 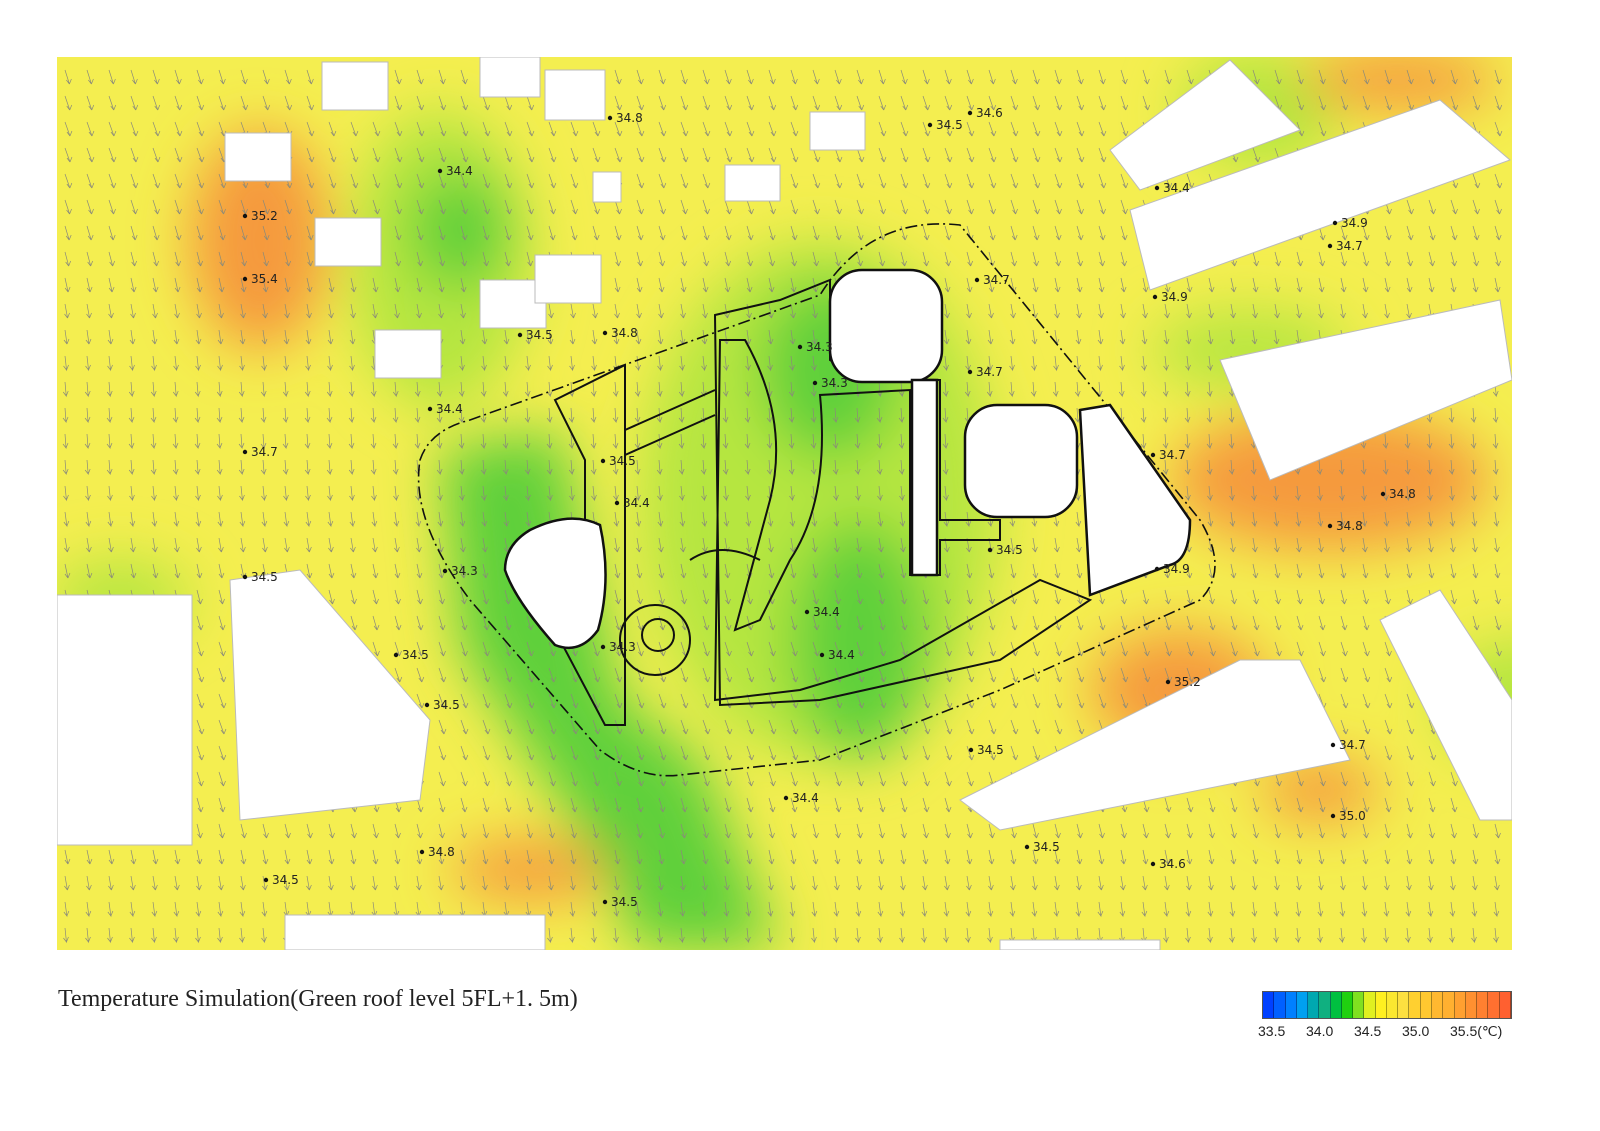 I want to click on svg-text: 34.3, so click(x=464, y=571).